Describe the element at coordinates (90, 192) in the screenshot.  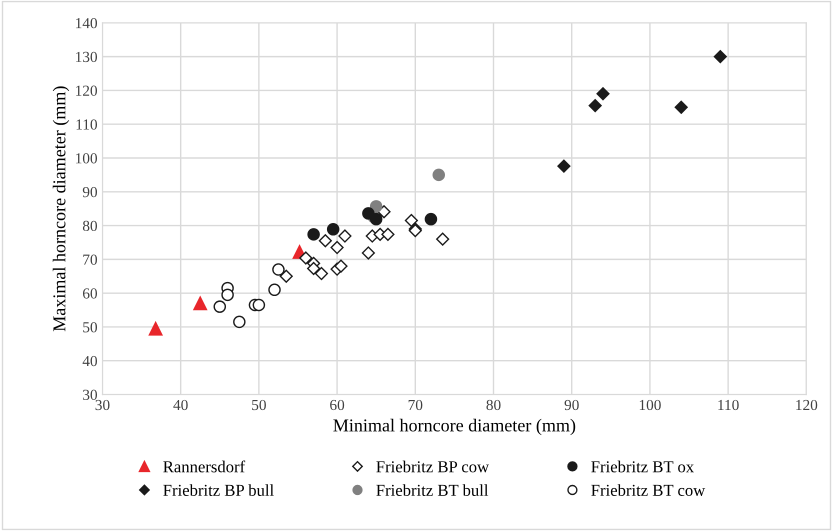
I see `y-tick-label: 90` at that location.